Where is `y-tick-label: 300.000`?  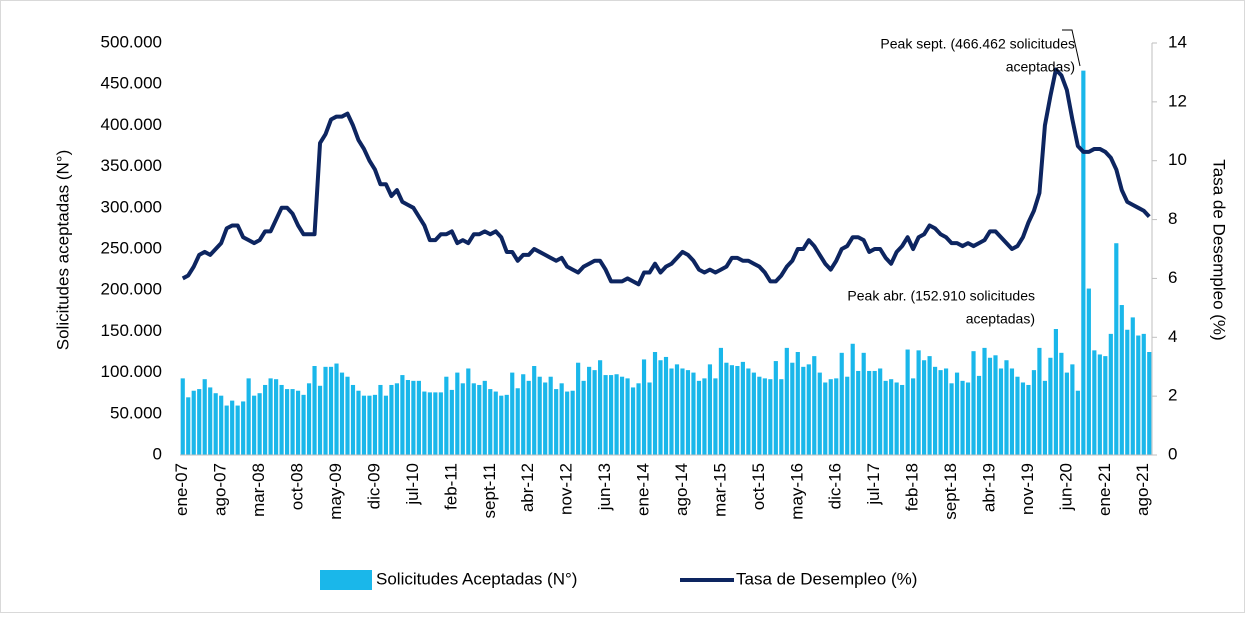 y-tick-label: 300.000 is located at coordinates (131, 206).